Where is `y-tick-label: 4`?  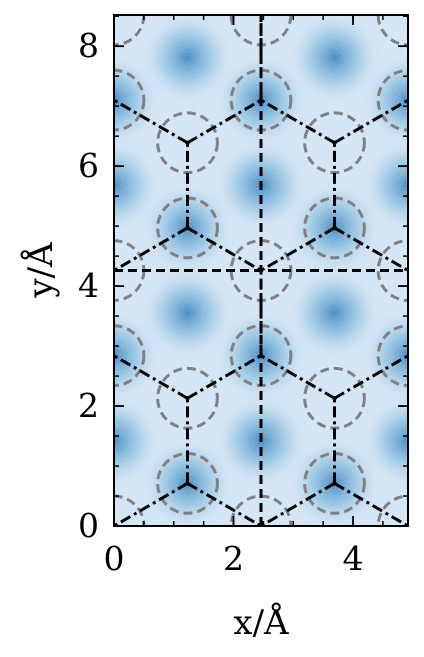
y-tick-label: 4 is located at coordinates (88, 285).